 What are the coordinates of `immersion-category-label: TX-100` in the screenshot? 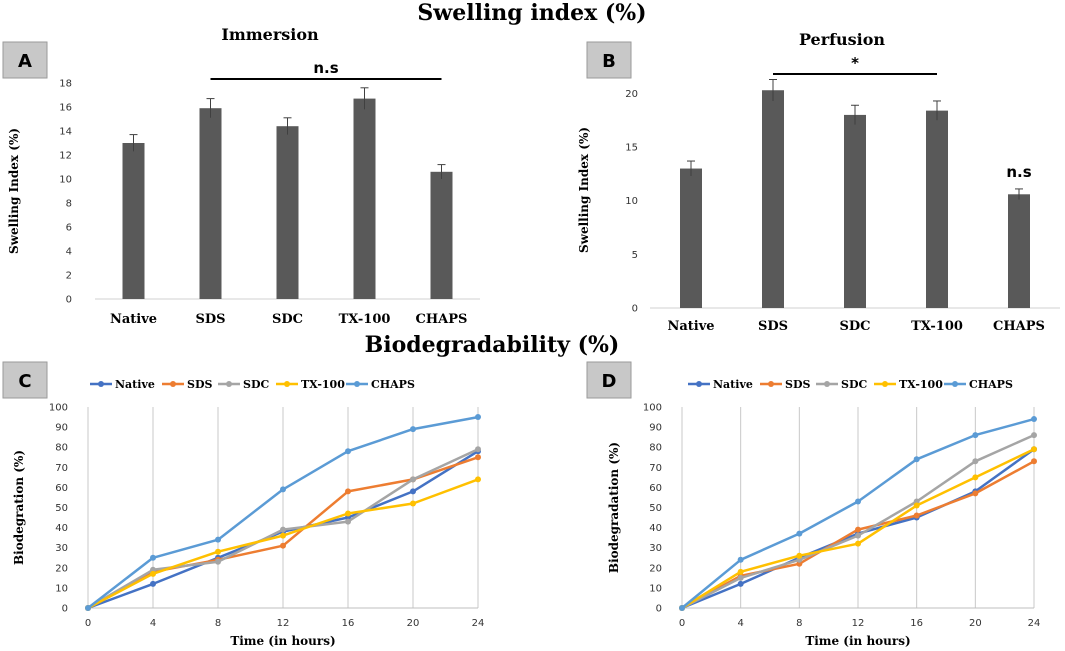 It's located at (365, 319).